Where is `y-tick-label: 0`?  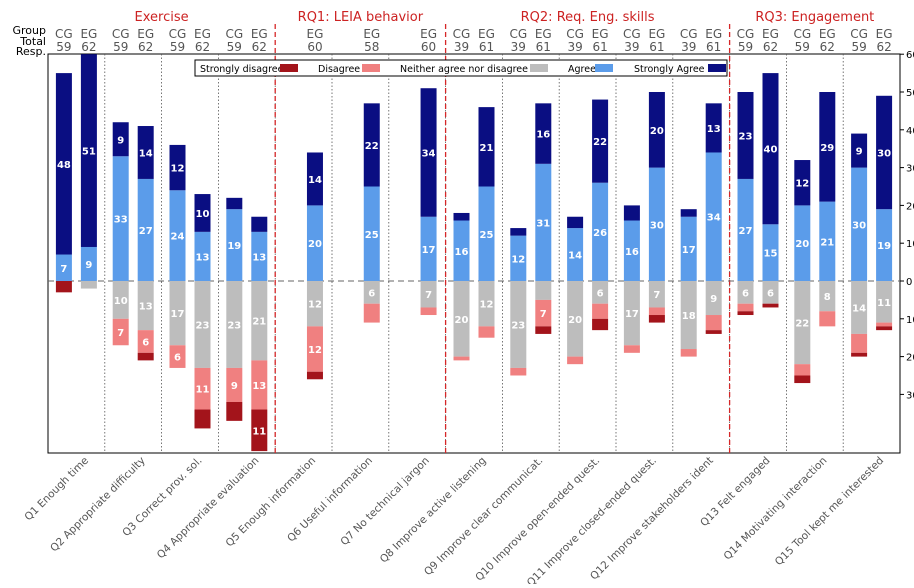
y-tick-label: 0 is located at coordinates (909, 282).